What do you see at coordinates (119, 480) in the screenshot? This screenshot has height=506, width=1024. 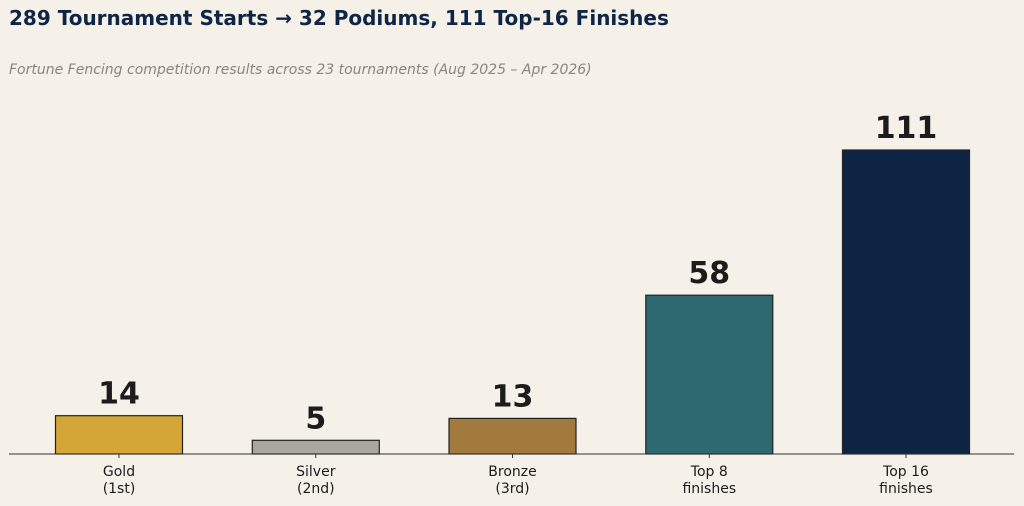 I see `tick-label-gold: Gold (1st)` at bounding box center [119, 480].